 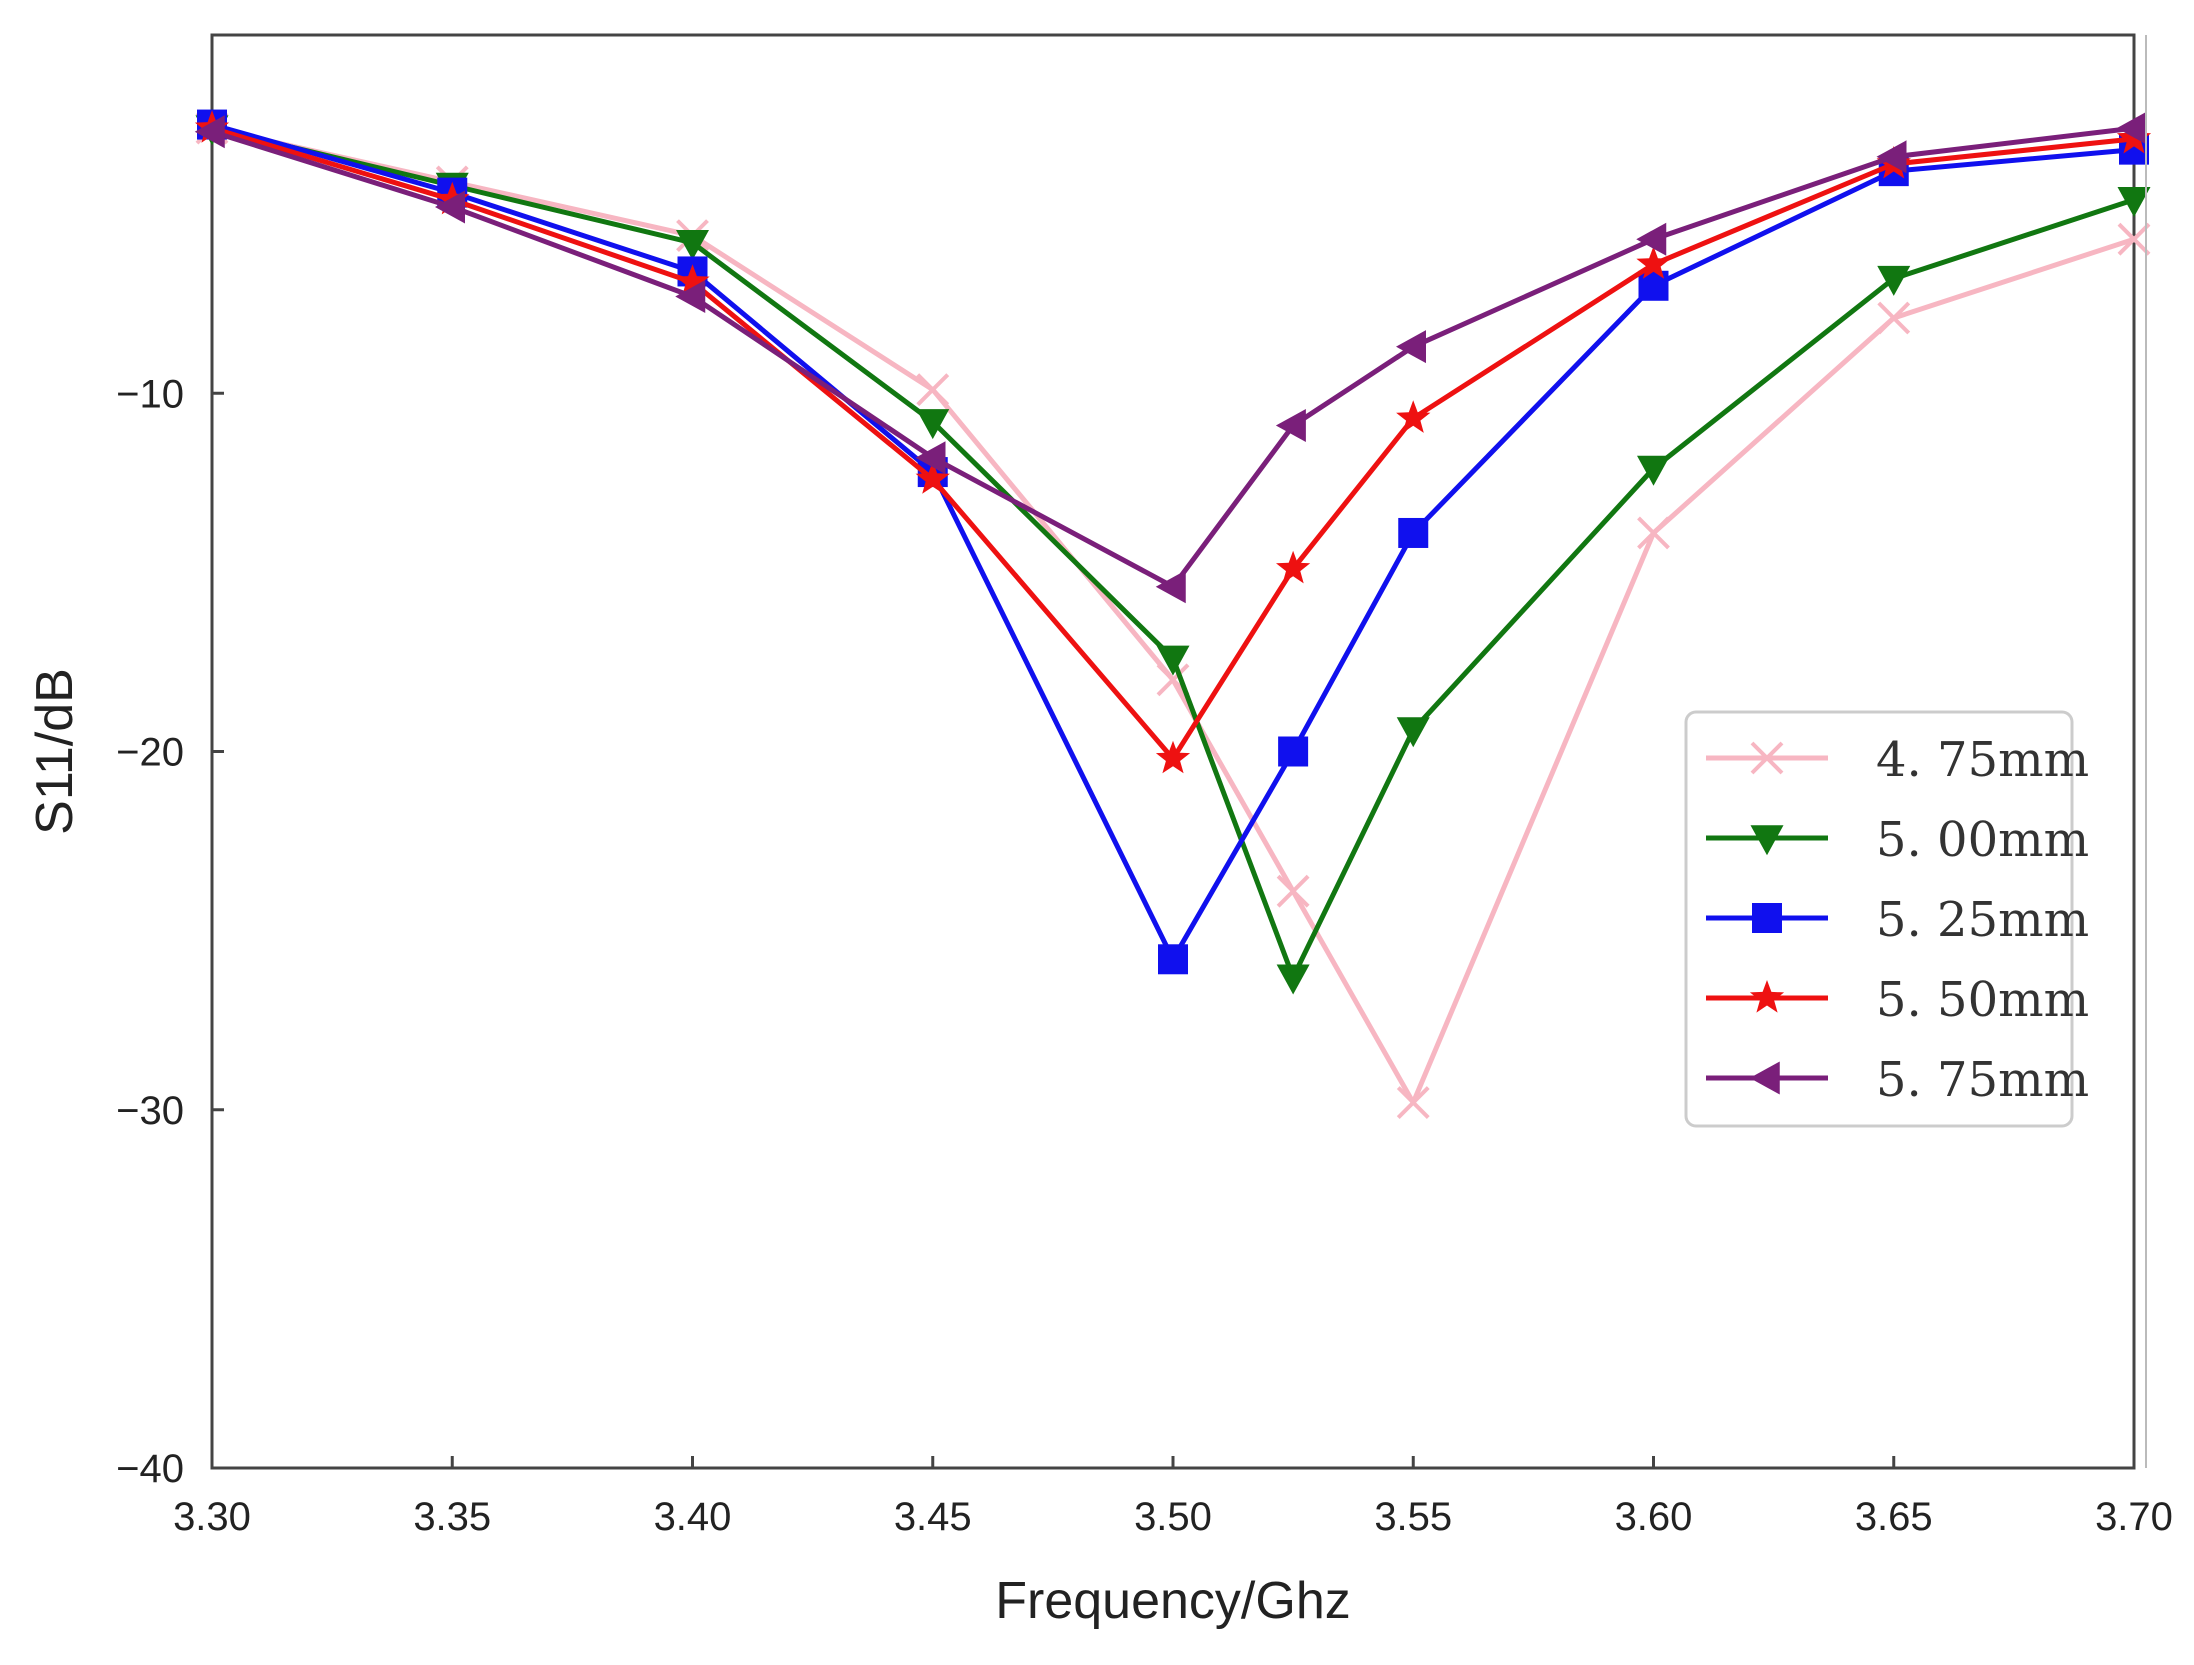 I want to click on legend: 4. 75mm 5. 00mm 5. 25mm 5. 50mm 5. 75mm, so click(x=1886, y=919).